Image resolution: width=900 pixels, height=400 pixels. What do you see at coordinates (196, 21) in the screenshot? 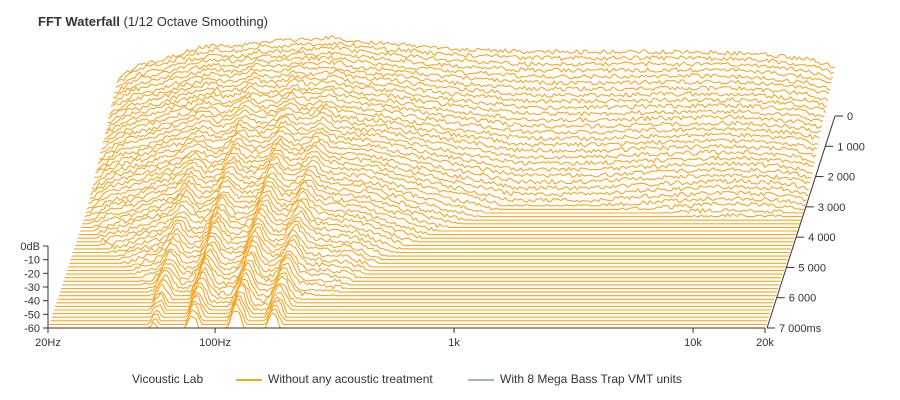
I see `chart-subtitle: (1/12 Octave Smoothing)` at bounding box center [196, 21].